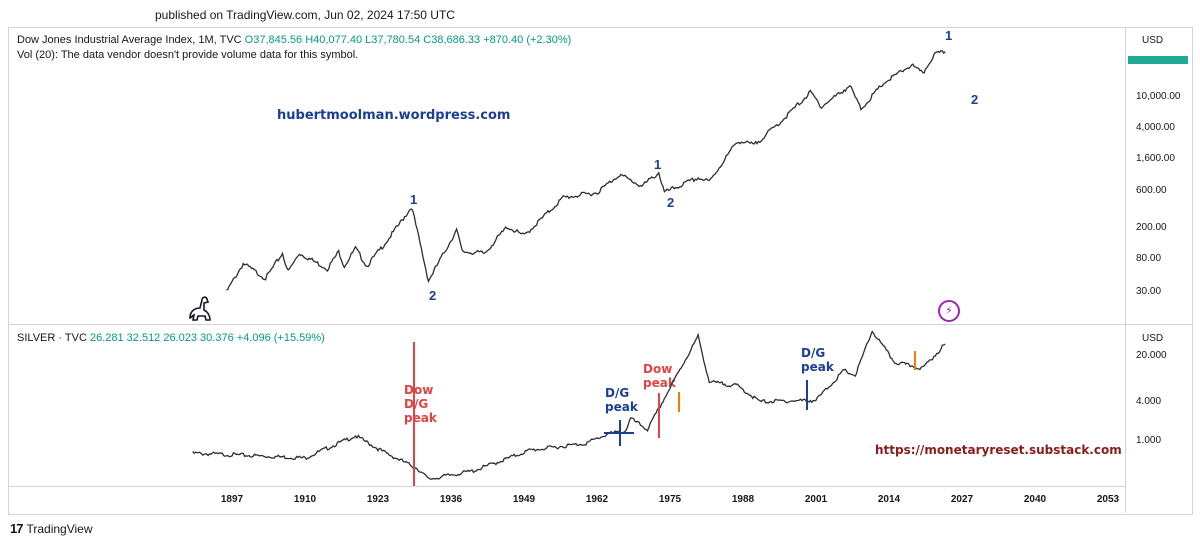 This screenshot has width=1200, height=540. I want to click on x-axis-tick: 1910, so click(305, 499).